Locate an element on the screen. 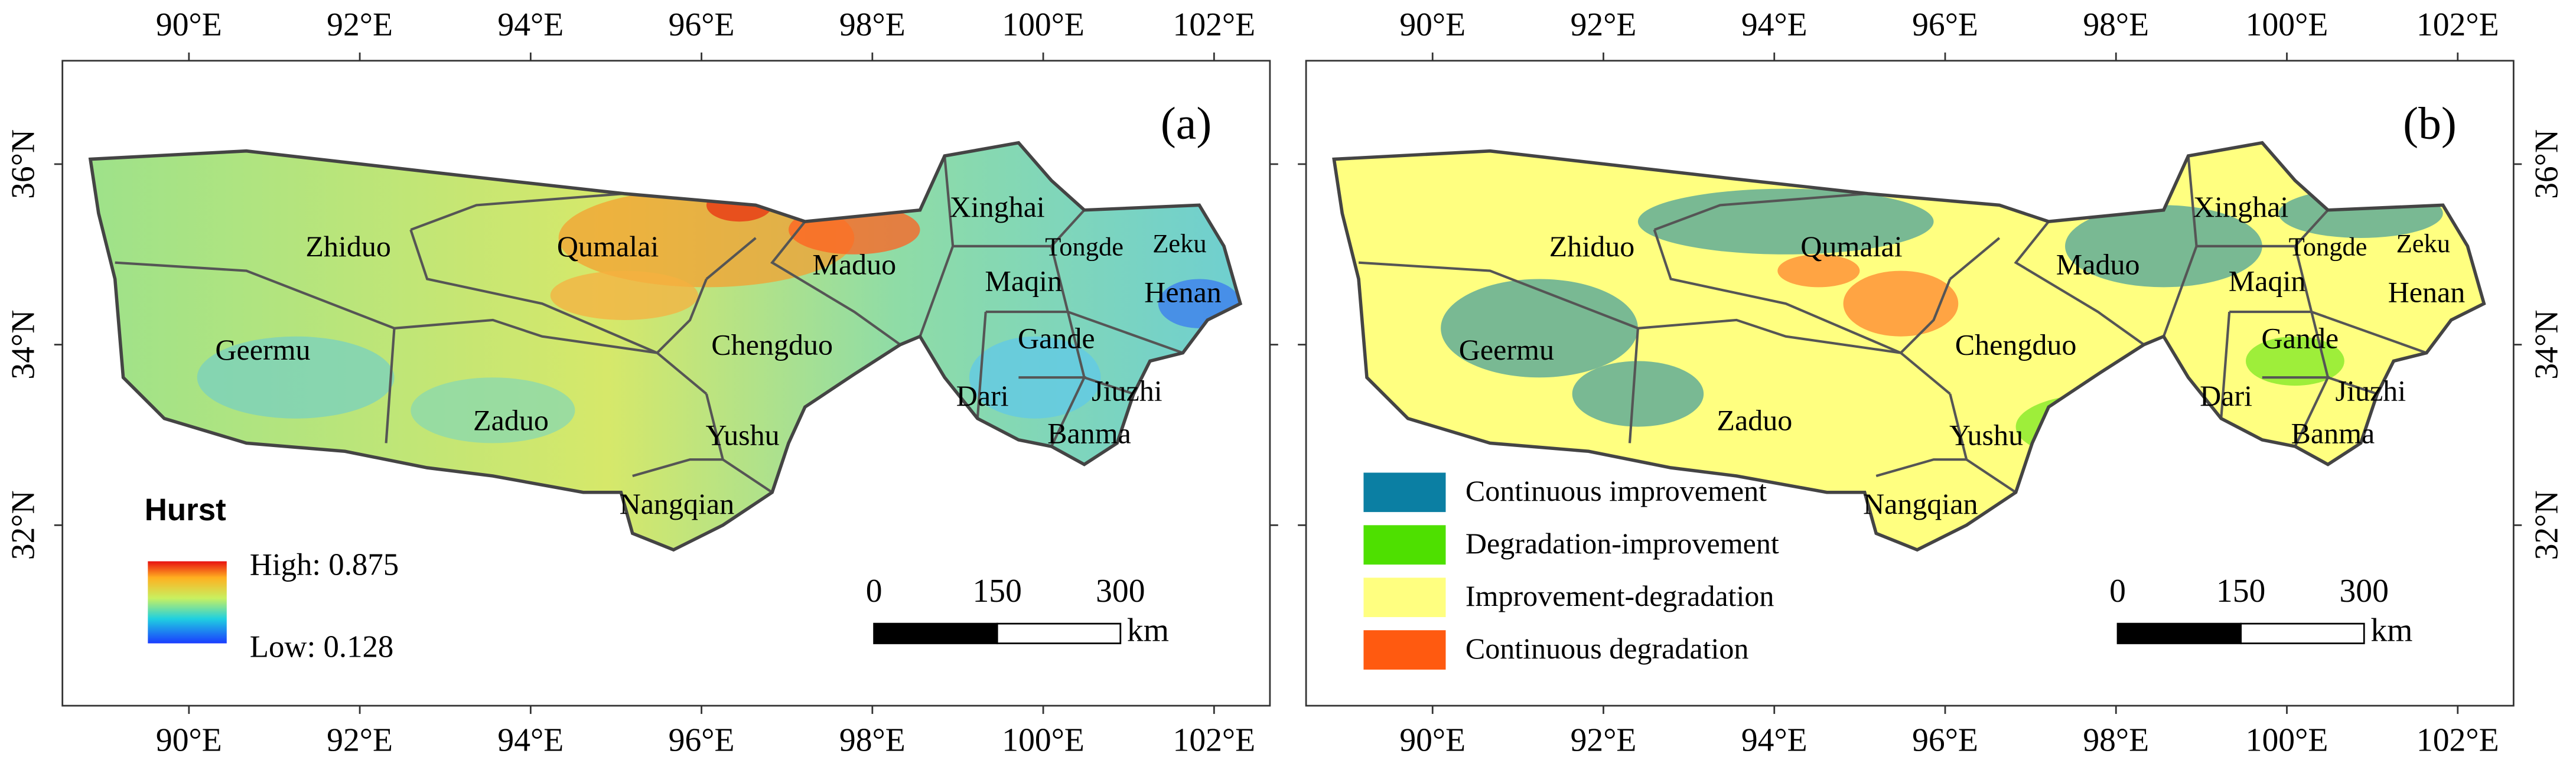  panel-label: (a) is located at coordinates (1186, 123).